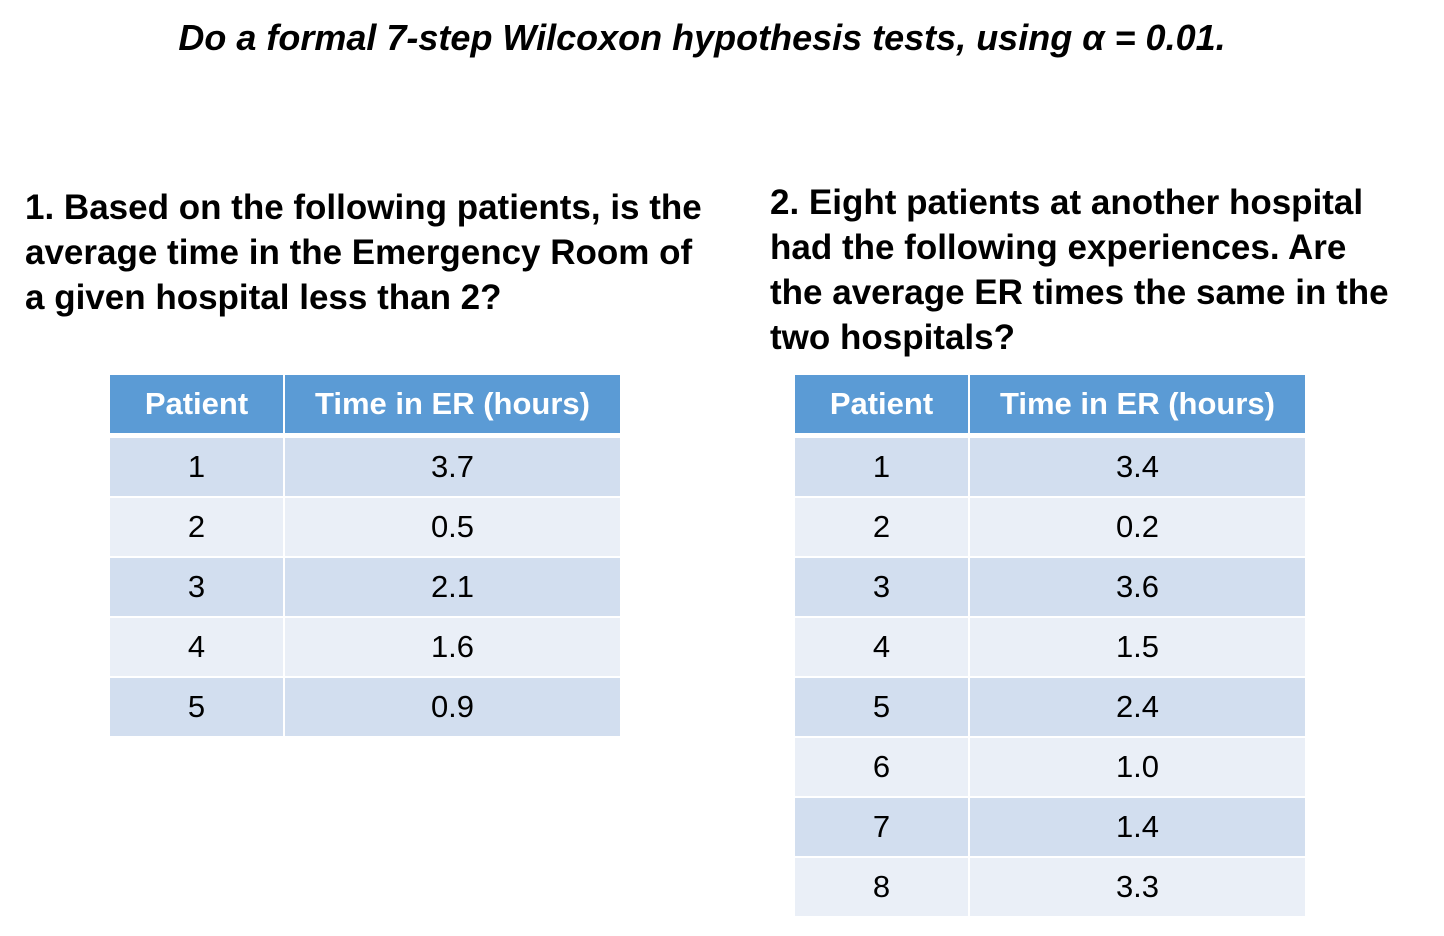 The image size is (1444, 936). I want to click on table-row: 6 1.0, so click(1050, 767).